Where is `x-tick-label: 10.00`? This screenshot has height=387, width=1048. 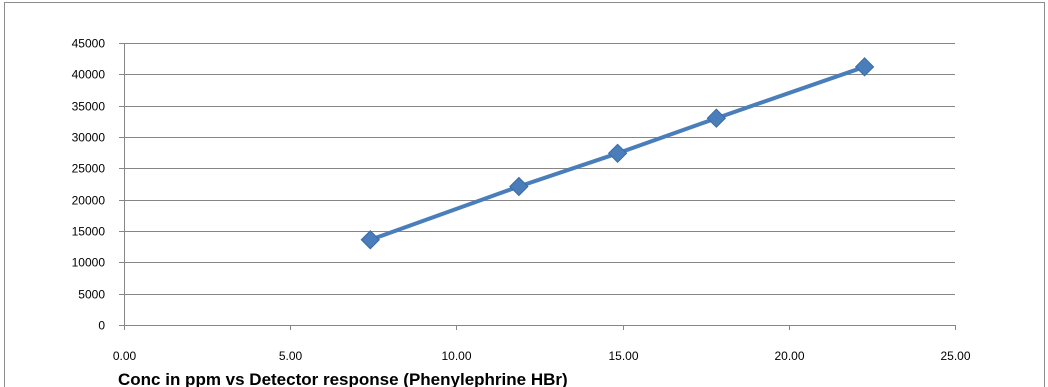 x-tick-label: 10.00 is located at coordinates (456, 356).